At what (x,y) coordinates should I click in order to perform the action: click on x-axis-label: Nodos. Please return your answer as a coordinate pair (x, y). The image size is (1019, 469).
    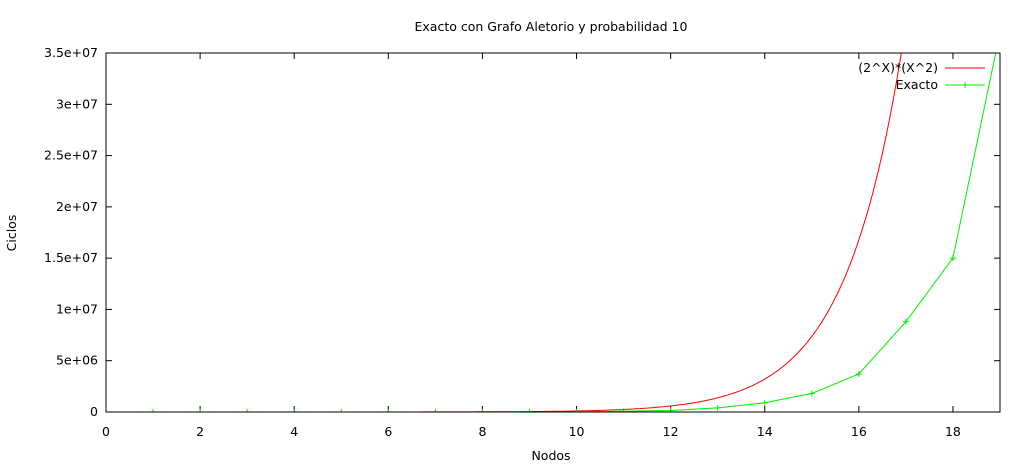
    Looking at the image, I should click on (550, 455).